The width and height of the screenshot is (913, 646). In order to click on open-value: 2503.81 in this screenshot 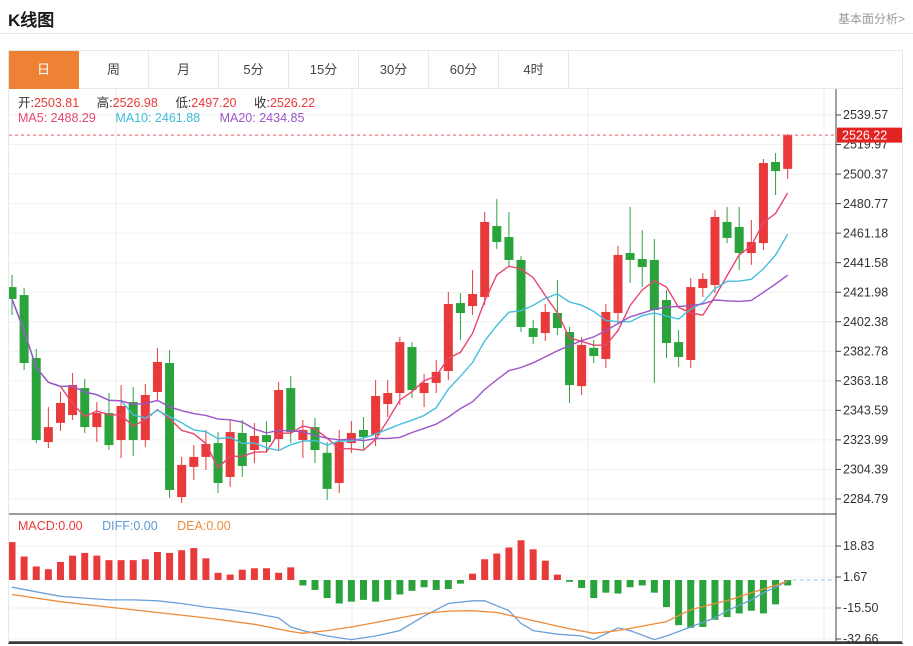, I will do `click(56, 103)`.